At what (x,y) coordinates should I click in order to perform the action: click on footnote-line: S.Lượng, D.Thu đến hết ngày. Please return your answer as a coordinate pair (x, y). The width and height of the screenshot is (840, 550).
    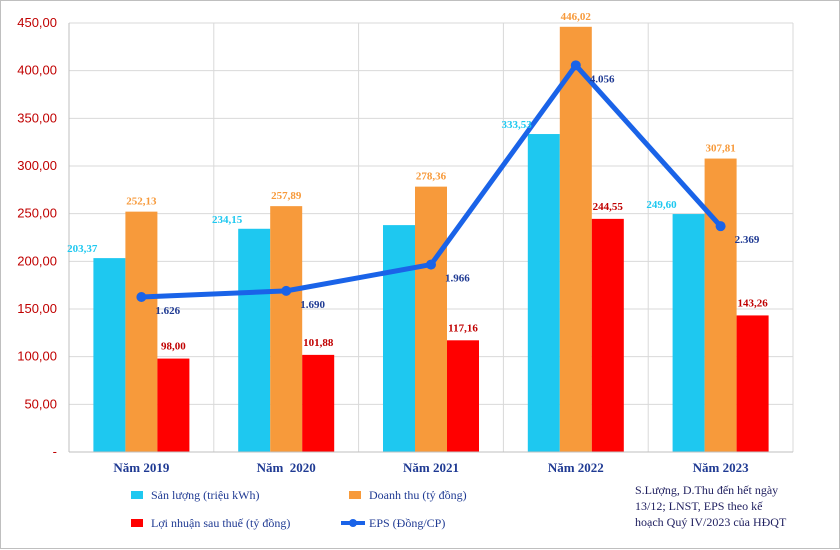
    Looking at the image, I should click on (706, 490).